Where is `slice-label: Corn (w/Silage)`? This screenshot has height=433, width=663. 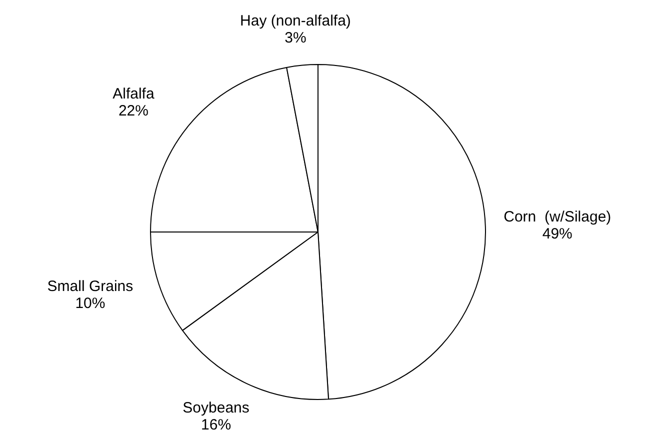 slice-label: Corn (w/Silage) is located at coordinates (558, 217).